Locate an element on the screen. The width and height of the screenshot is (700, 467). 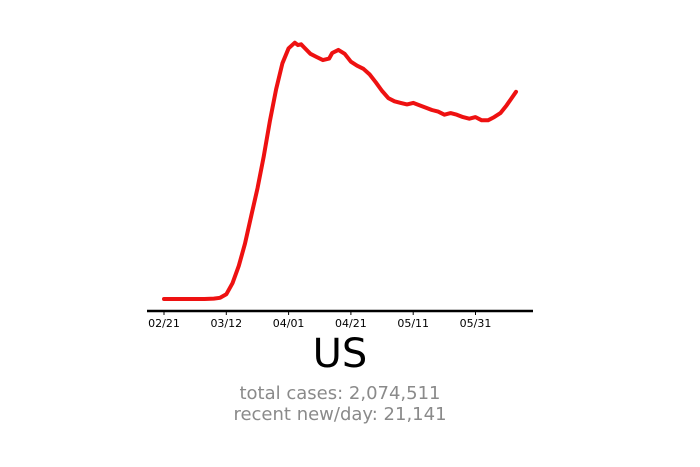
x-tick-label: 02/21 is located at coordinates (164, 323).